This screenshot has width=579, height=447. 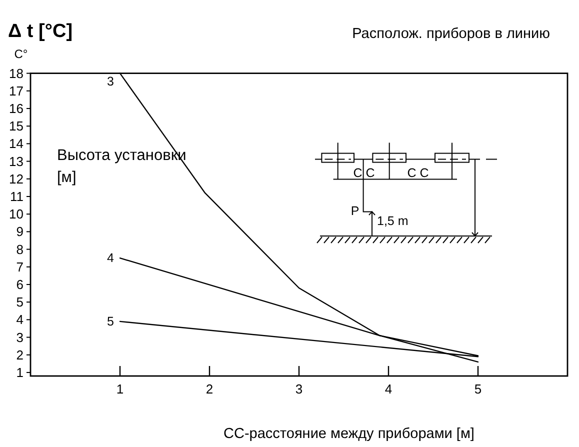 What do you see at coordinates (20, 266) in the screenshot?
I see `y-tick-label: 7` at bounding box center [20, 266].